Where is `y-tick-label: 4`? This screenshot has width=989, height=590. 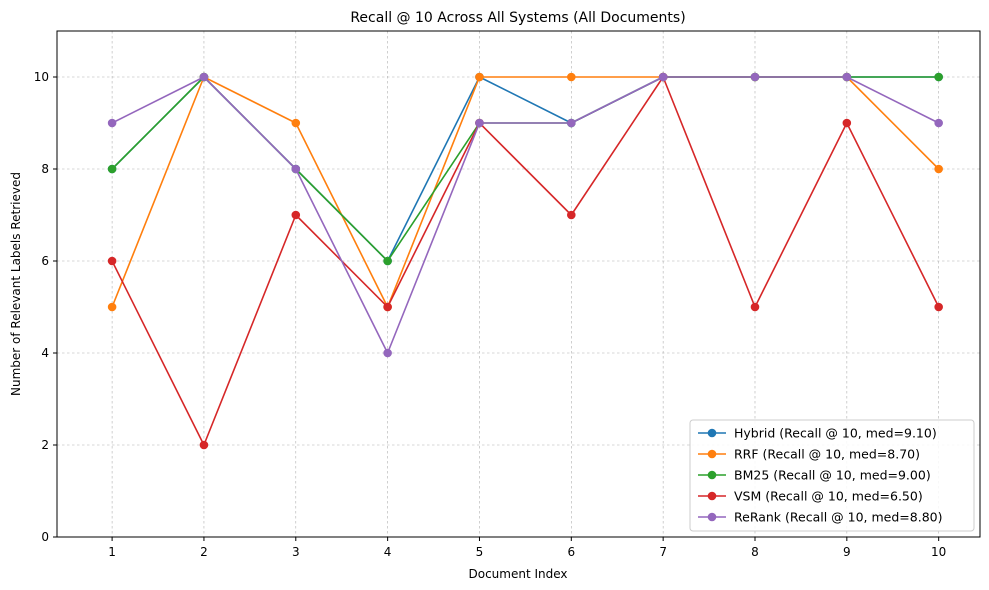 y-tick-label: 4 is located at coordinates (45, 353).